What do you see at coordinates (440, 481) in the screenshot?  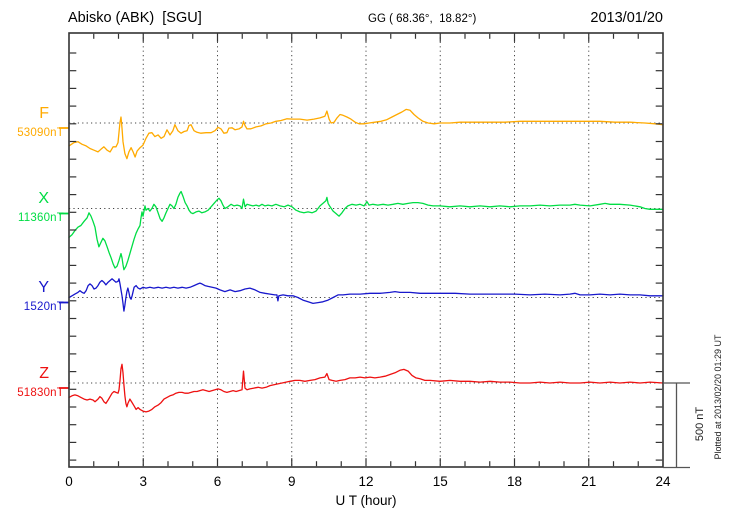 I see `x-tick-label-15: 15` at bounding box center [440, 481].